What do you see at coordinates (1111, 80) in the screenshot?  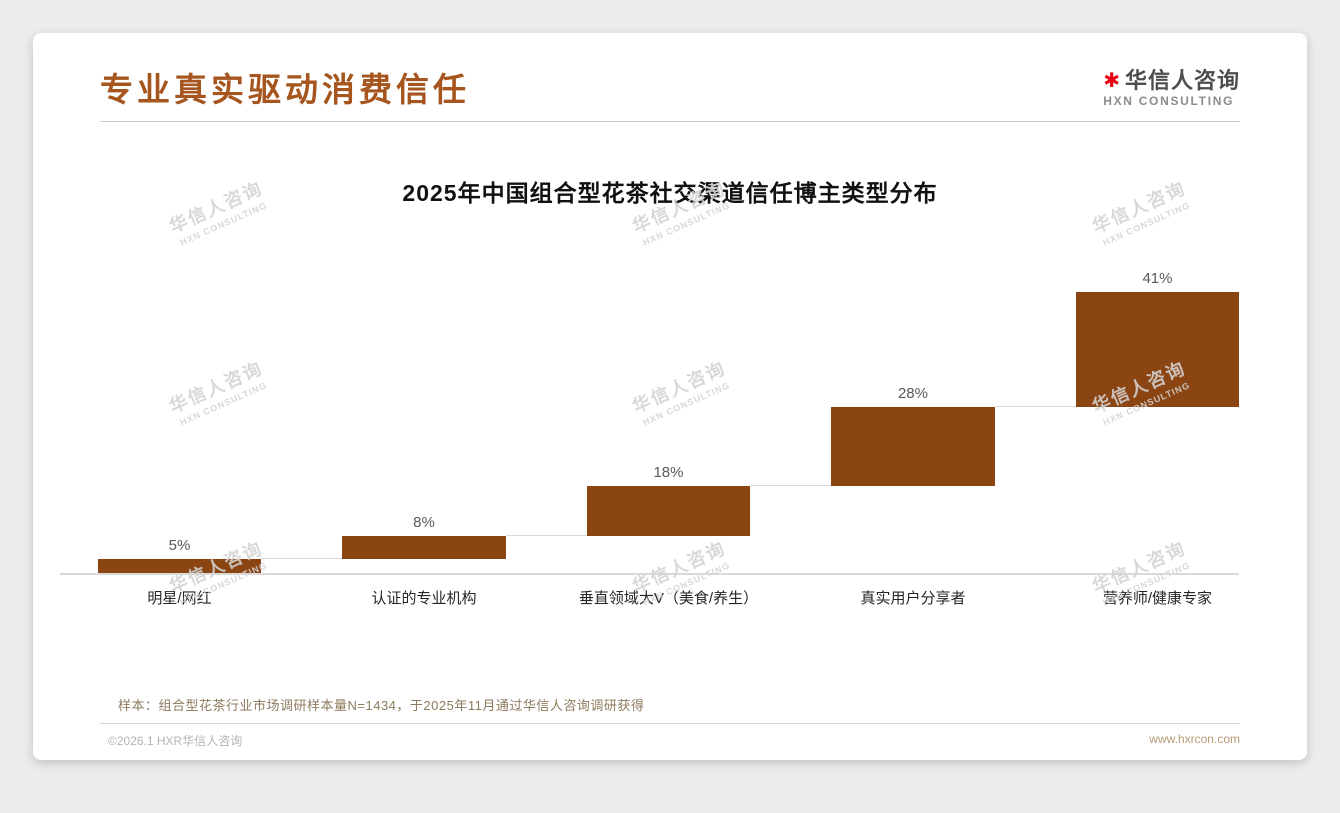 I see `red-asterisk-icon: ✱` at bounding box center [1111, 80].